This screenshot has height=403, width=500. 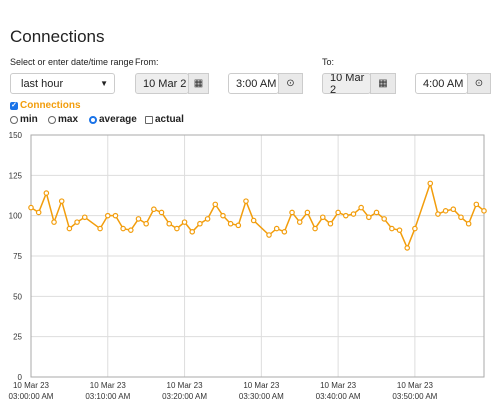 What do you see at coordinates (45, 105) in the screenshot?
I see `series-toggle: ✓ Connections` at bounding box center [45, 105].